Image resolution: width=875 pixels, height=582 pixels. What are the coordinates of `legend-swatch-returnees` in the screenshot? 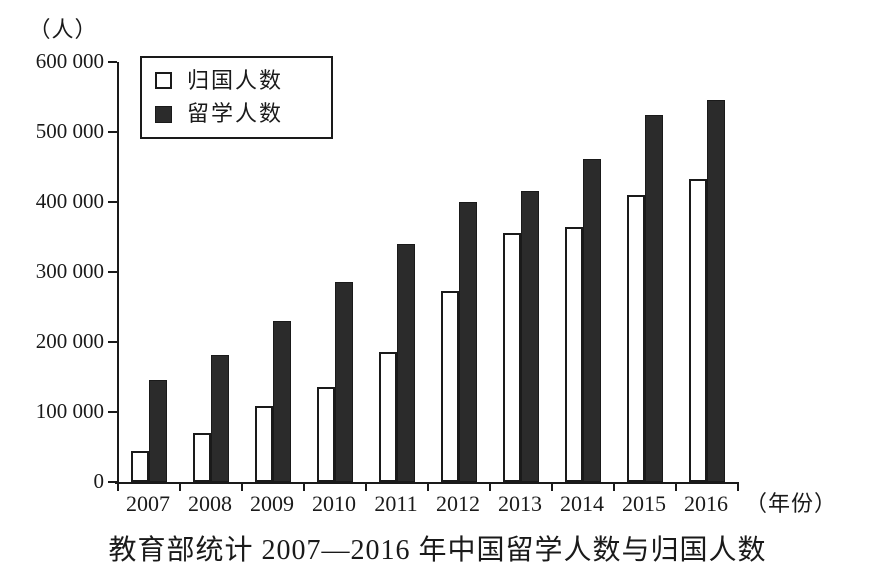 It's located at (163, 81).